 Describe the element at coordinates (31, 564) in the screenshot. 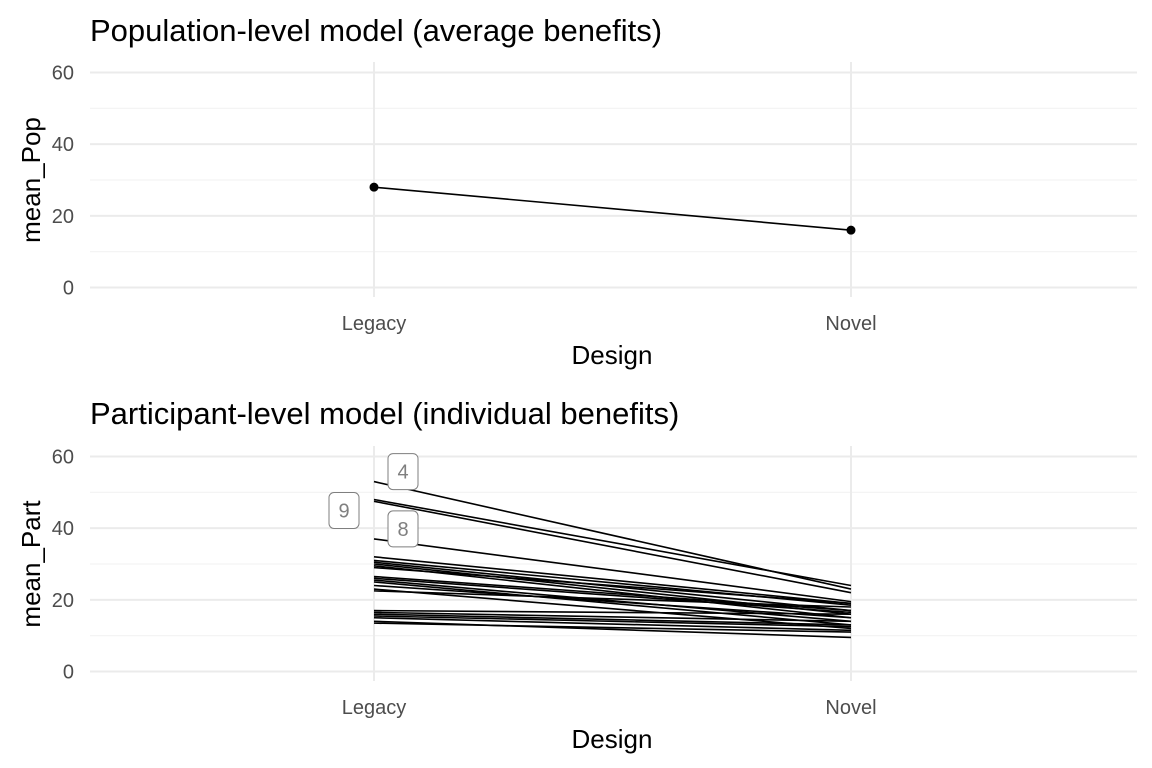

I see `y-axis-title: mean_Part` at that location.